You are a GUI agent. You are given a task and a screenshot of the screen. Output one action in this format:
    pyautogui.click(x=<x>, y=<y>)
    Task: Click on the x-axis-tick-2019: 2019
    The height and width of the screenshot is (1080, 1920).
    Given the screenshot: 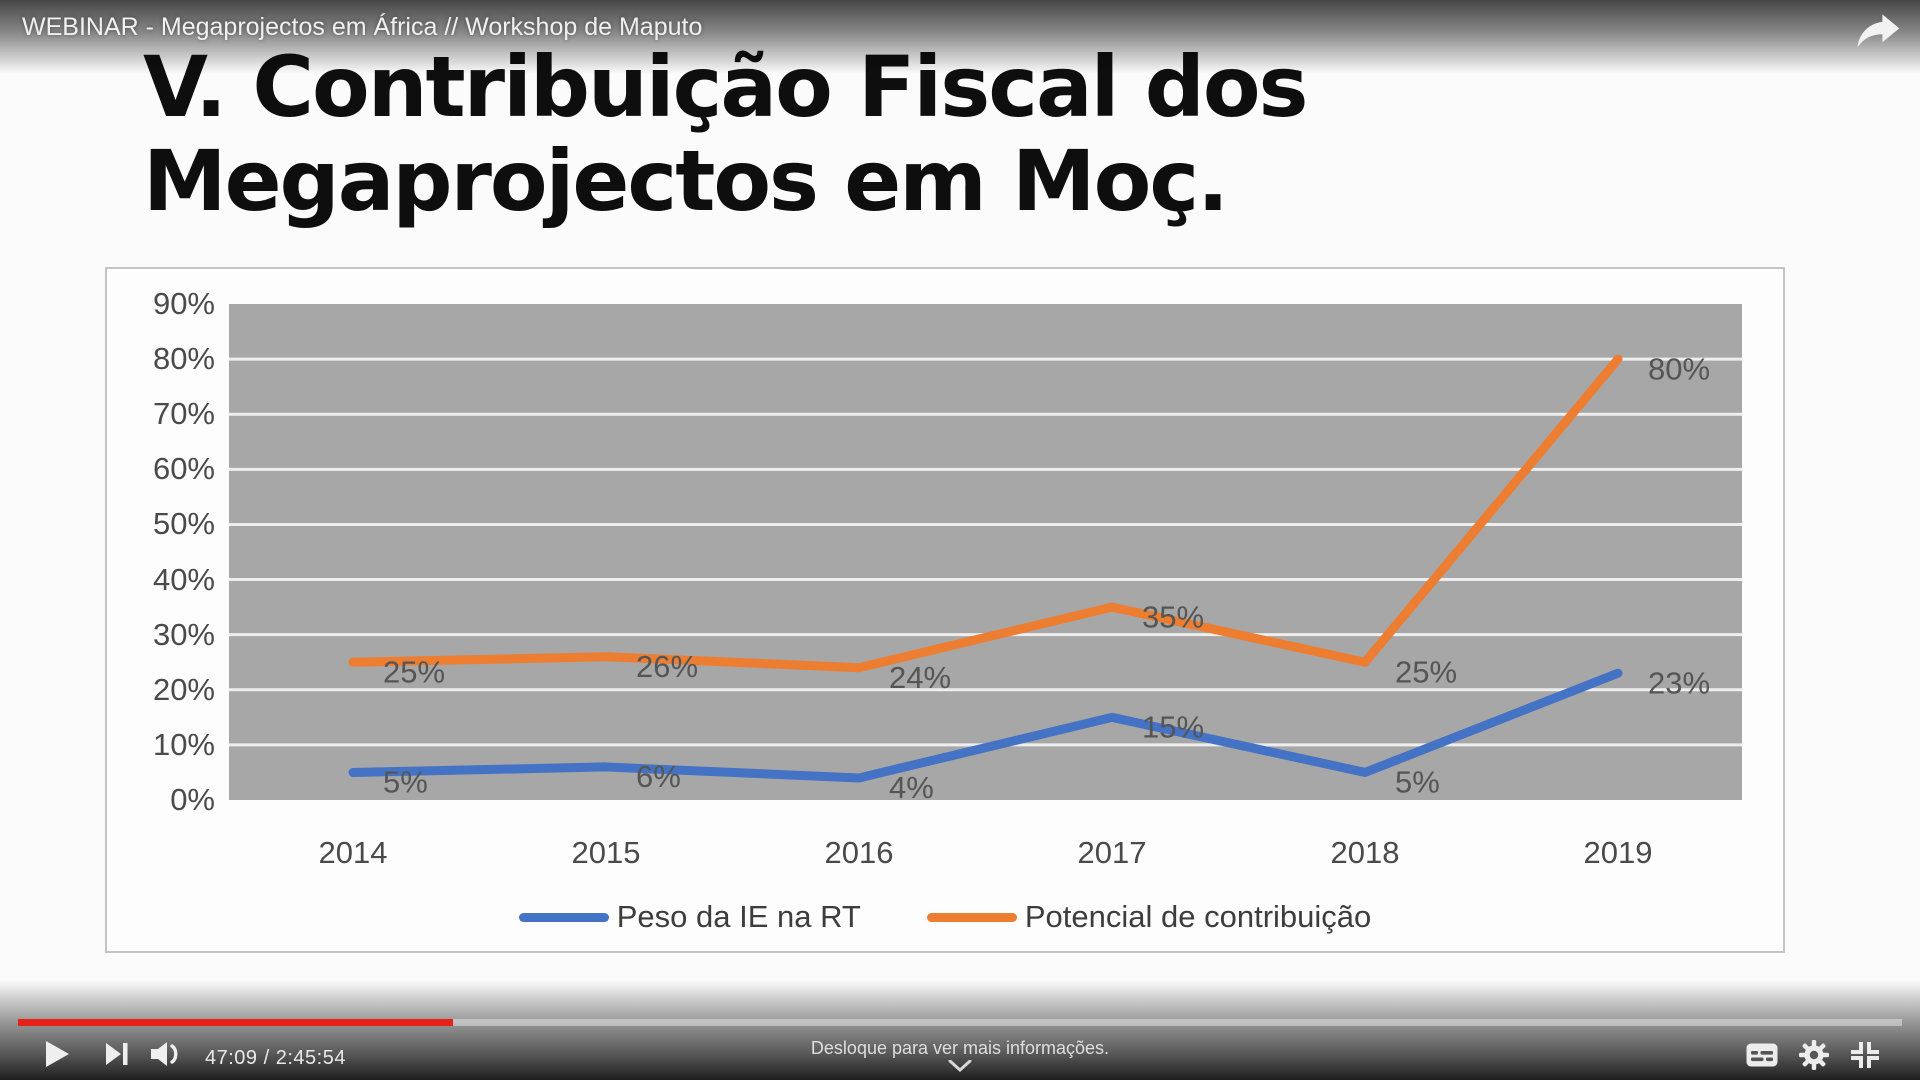 What is the action you would take?
    pyautogui.click(x=1618, y=852)
    